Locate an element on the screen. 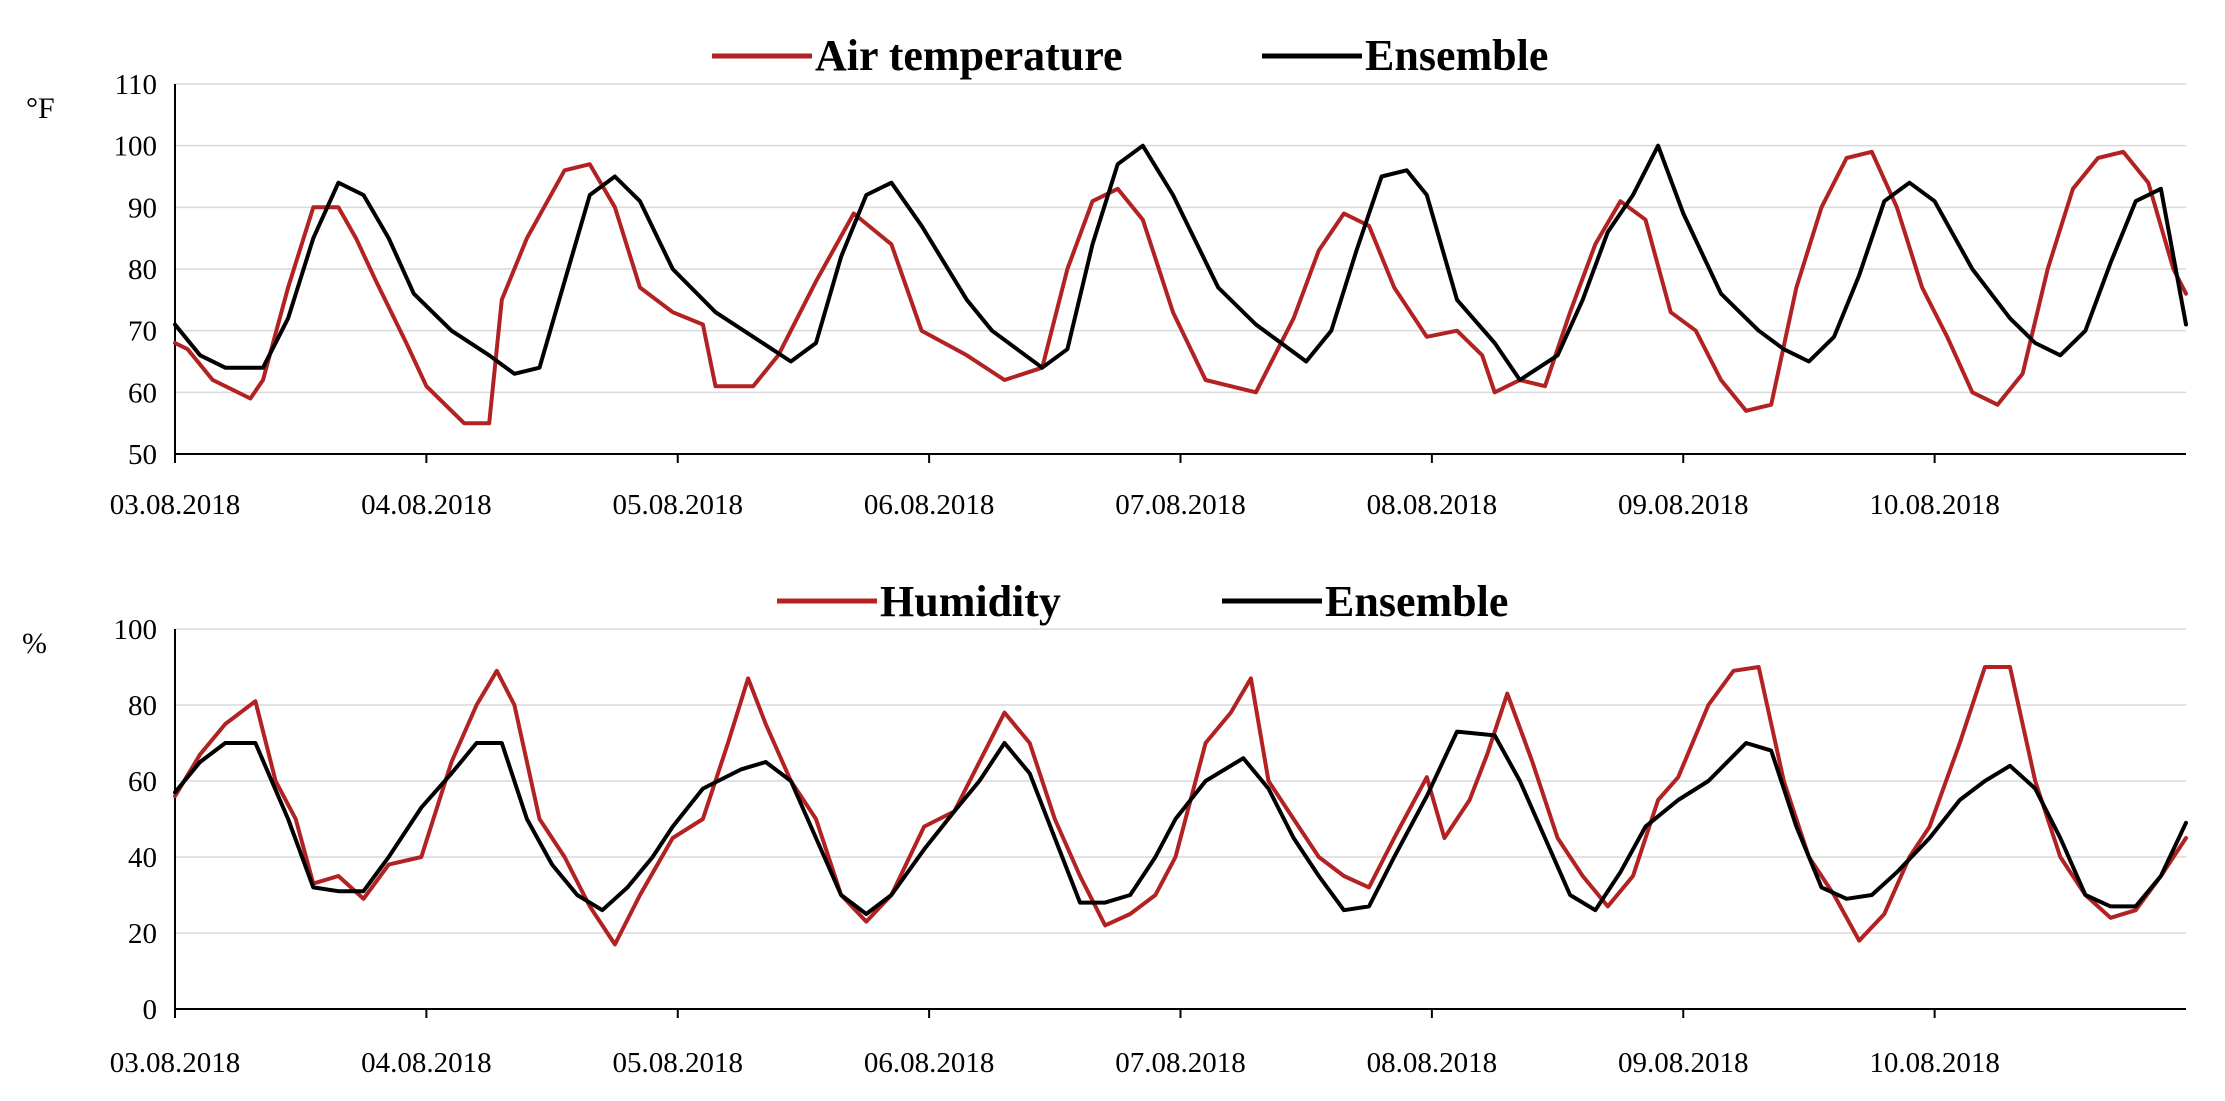 The width and height of the screenshot is (2225, 1101). humidity-x-tick-label: 06.08.2018 is located at coordinates (929, 1063).